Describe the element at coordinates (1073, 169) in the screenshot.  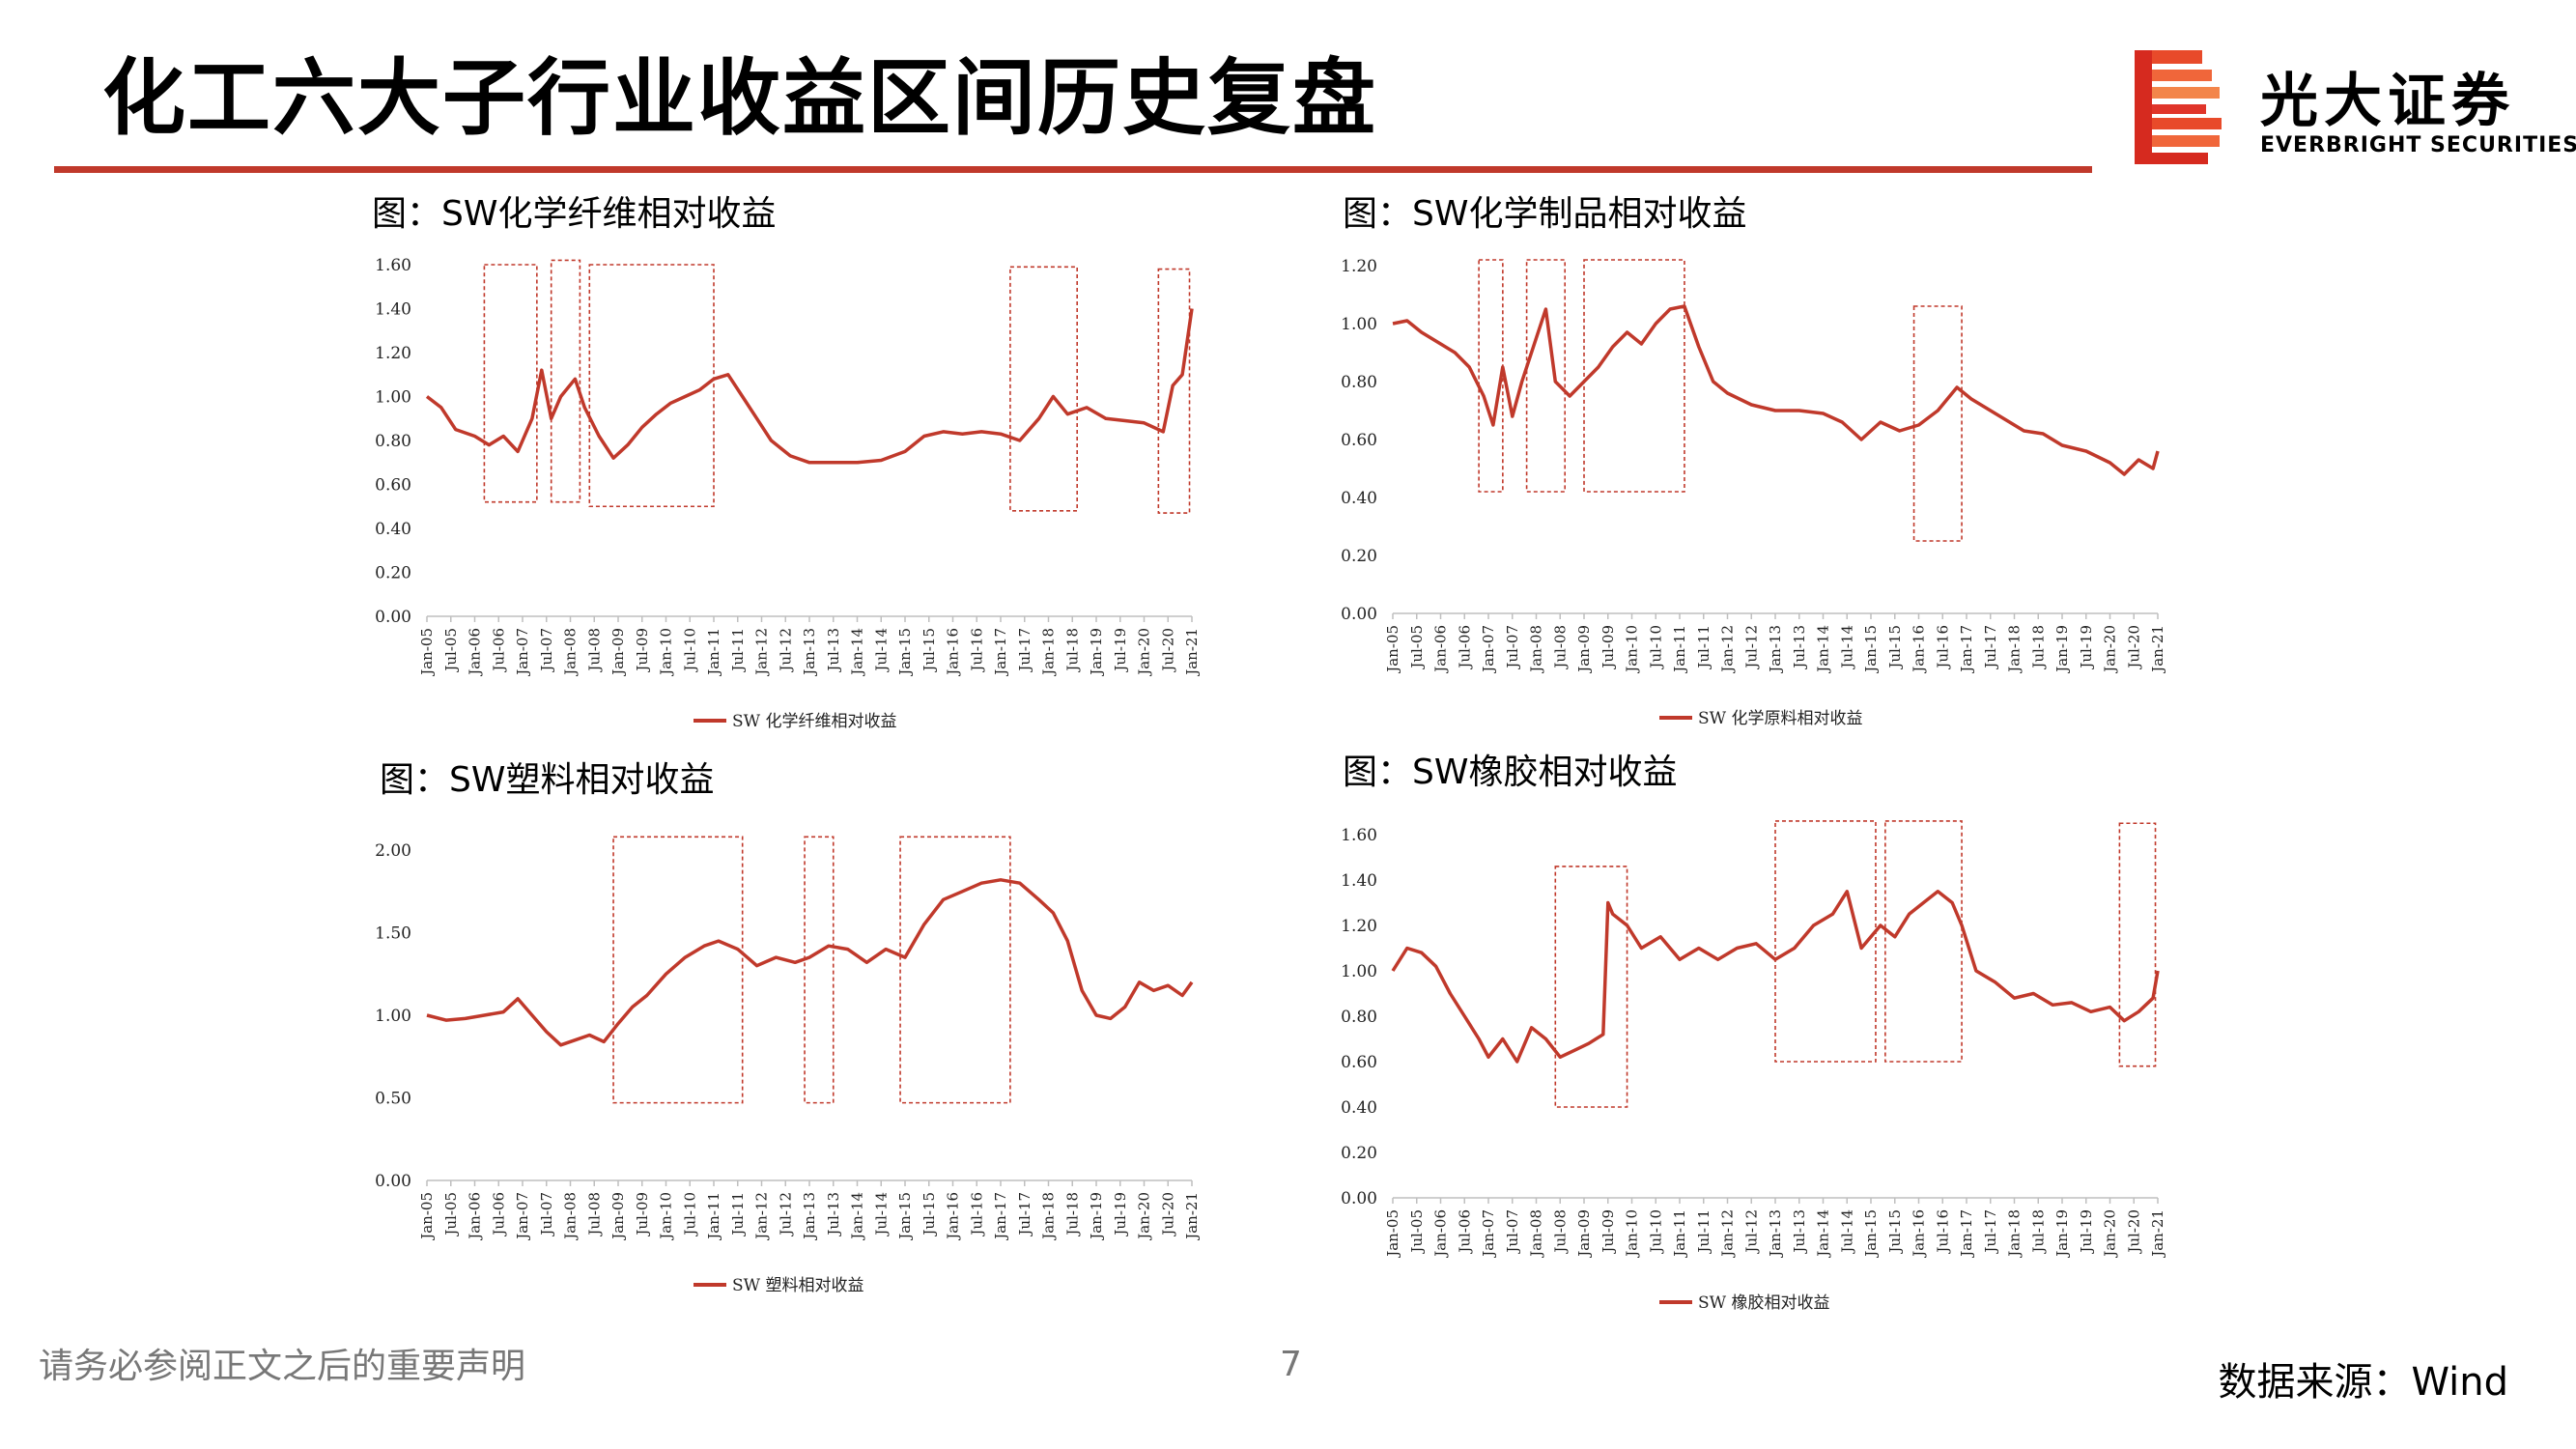
I see `title-underline` at that location.